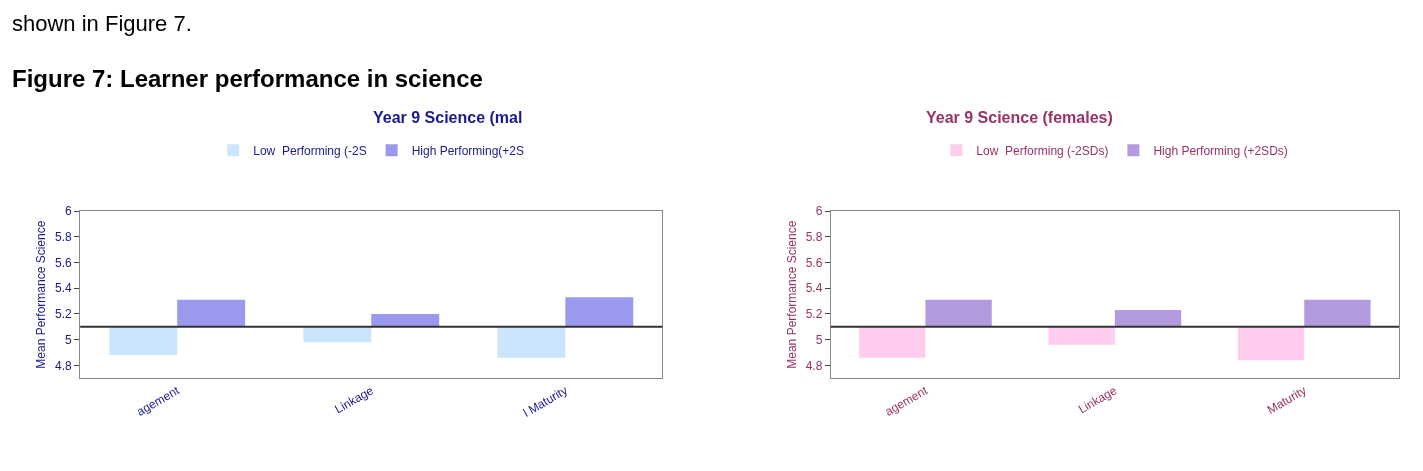  Describe the element at coordinates (102, 23) in the screenshot. I see `text: shown in Figure 7.` at that location.